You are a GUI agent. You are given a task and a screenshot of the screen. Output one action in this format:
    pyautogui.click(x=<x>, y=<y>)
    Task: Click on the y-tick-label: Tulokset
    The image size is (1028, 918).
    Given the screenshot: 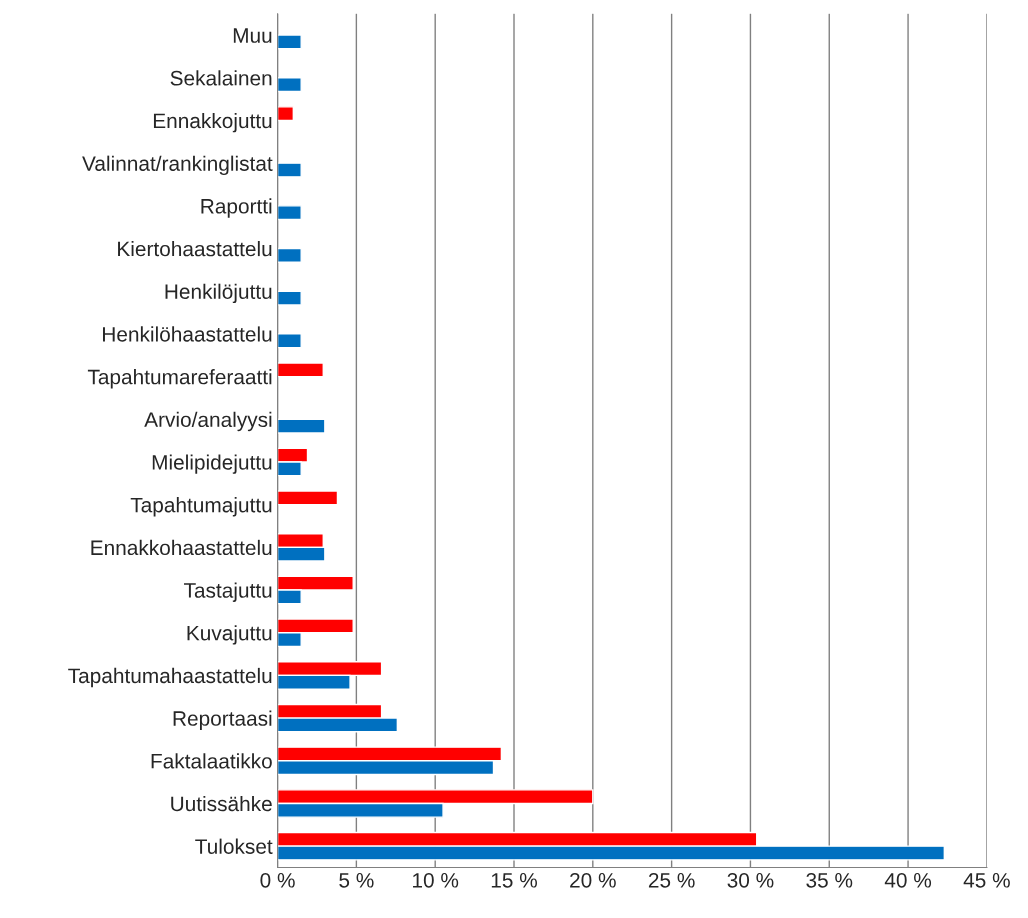 What is the action you would take?
    pyautogui.click(x=234, y=846)
    